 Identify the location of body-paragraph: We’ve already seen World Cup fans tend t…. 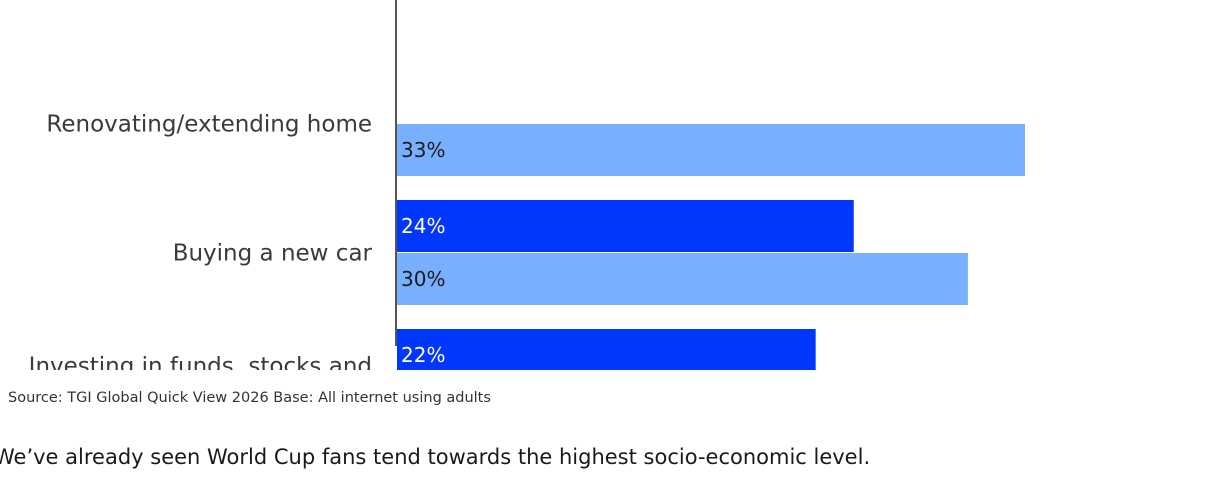
(435, 457).